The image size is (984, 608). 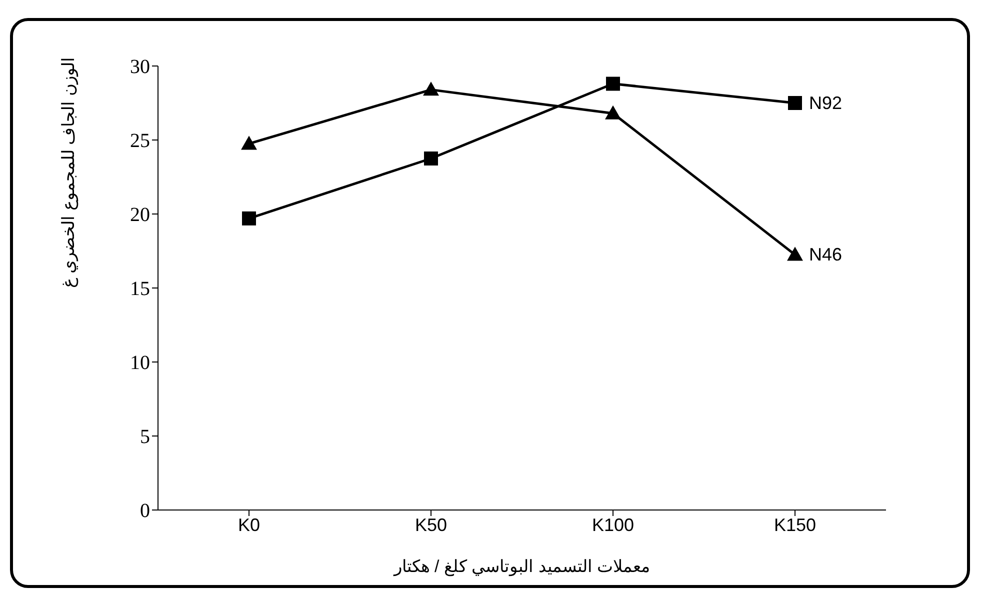 I want to click on y-tick-label: 30, so click(x=140, y=67).